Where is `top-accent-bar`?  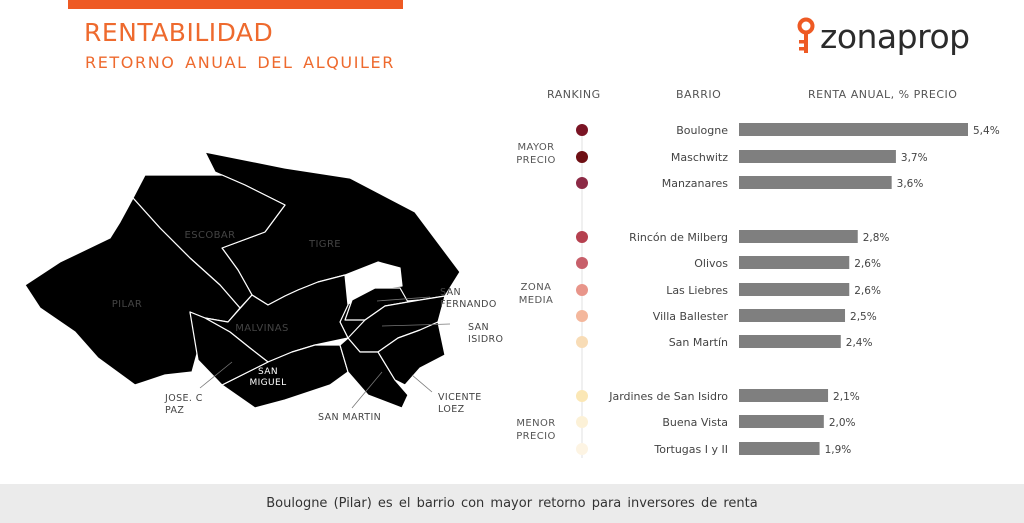
top-accent-bar is located at coordinates (235, 4).